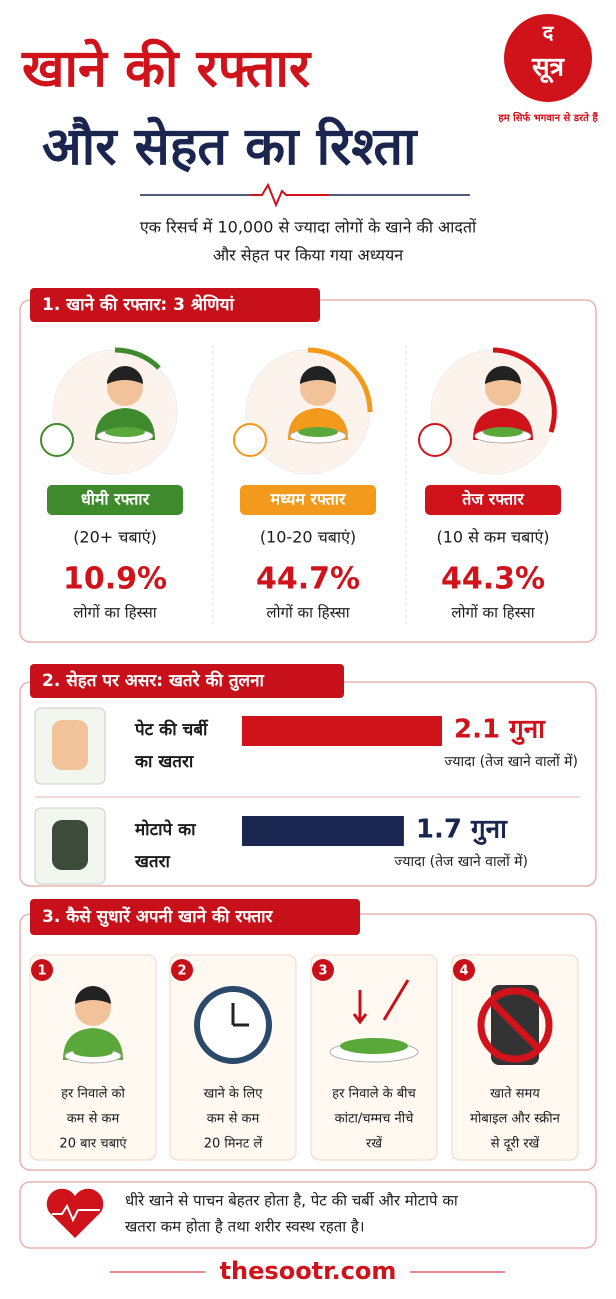  What do you see at coordinates (462, 830) in the screenshot?
I see `risk-value: 1.7 गुना` at bounding box center [462, 830].